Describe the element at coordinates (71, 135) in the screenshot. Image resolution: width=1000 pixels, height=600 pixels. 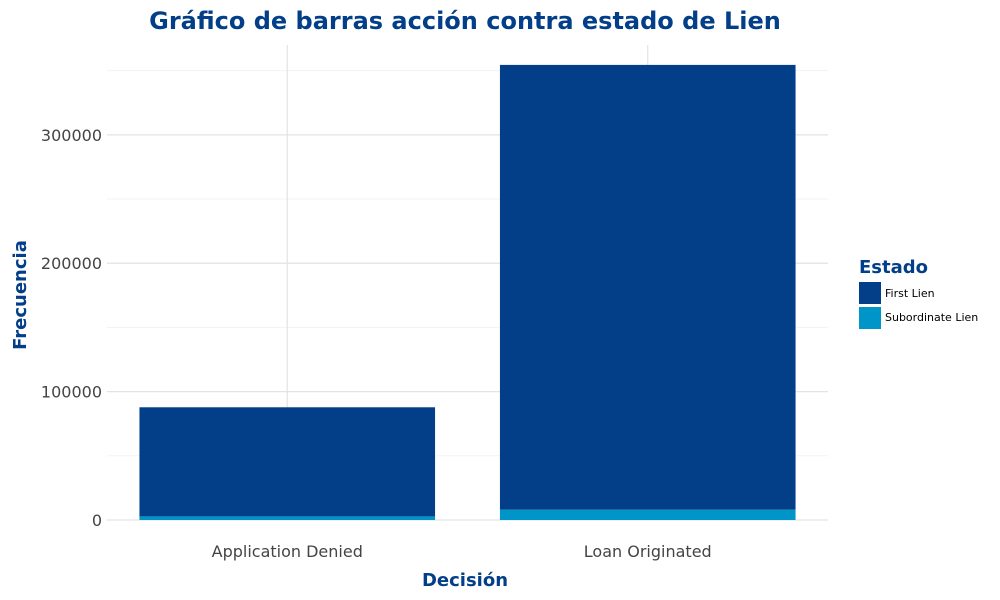
I see `y-tick-label: 300000` at that location.